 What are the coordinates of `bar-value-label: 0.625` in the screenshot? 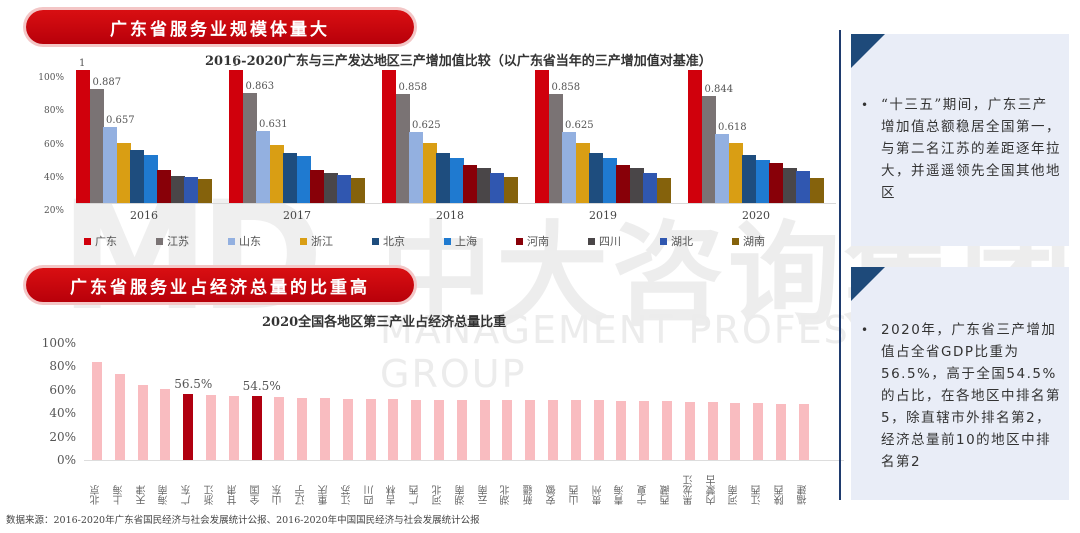 It's located at (579, 126).